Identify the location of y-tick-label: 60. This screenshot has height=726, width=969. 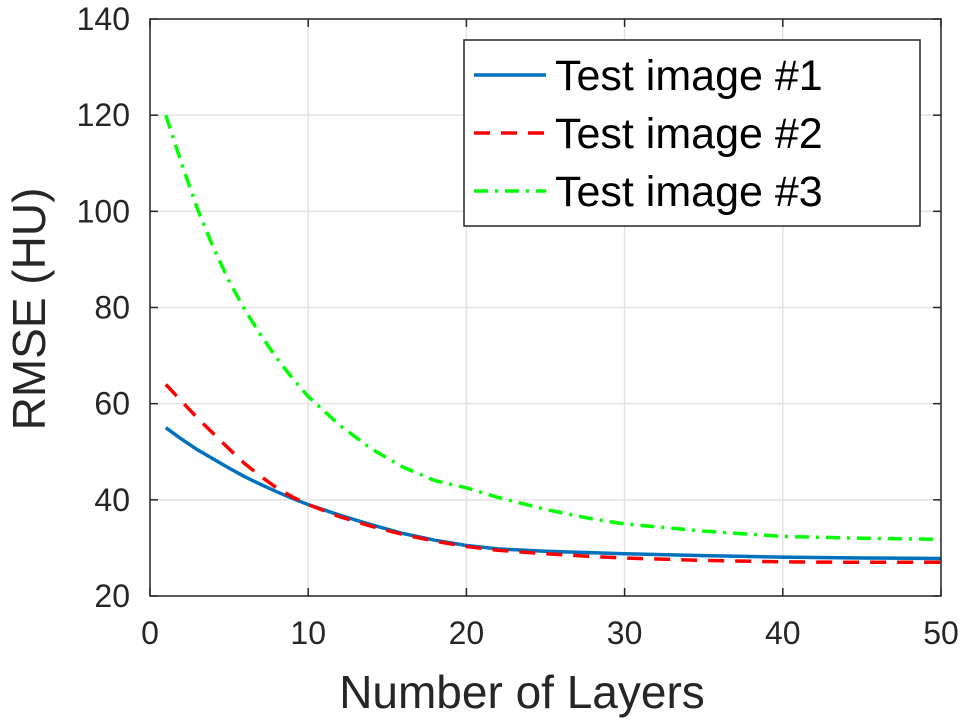
(112, 404).